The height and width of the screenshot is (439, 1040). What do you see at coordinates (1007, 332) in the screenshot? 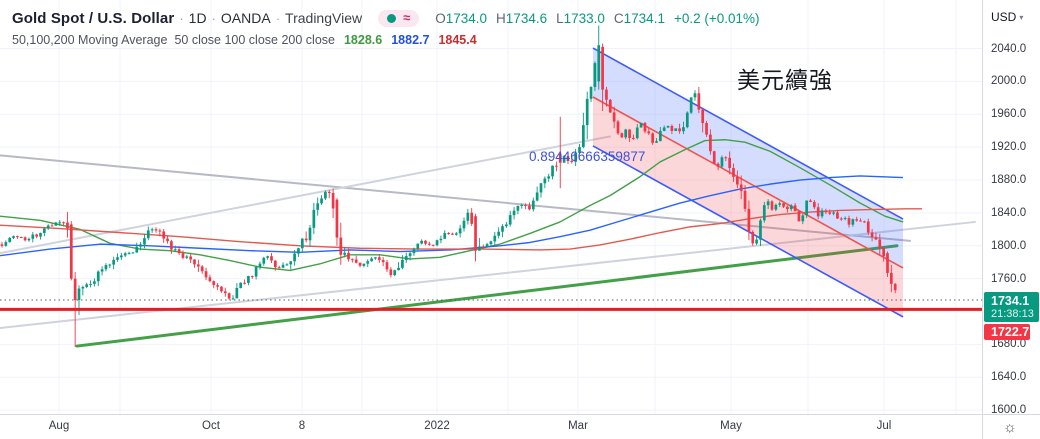
I see `alert-price-badge: 1722.7` at bounding box center [1007, 332].